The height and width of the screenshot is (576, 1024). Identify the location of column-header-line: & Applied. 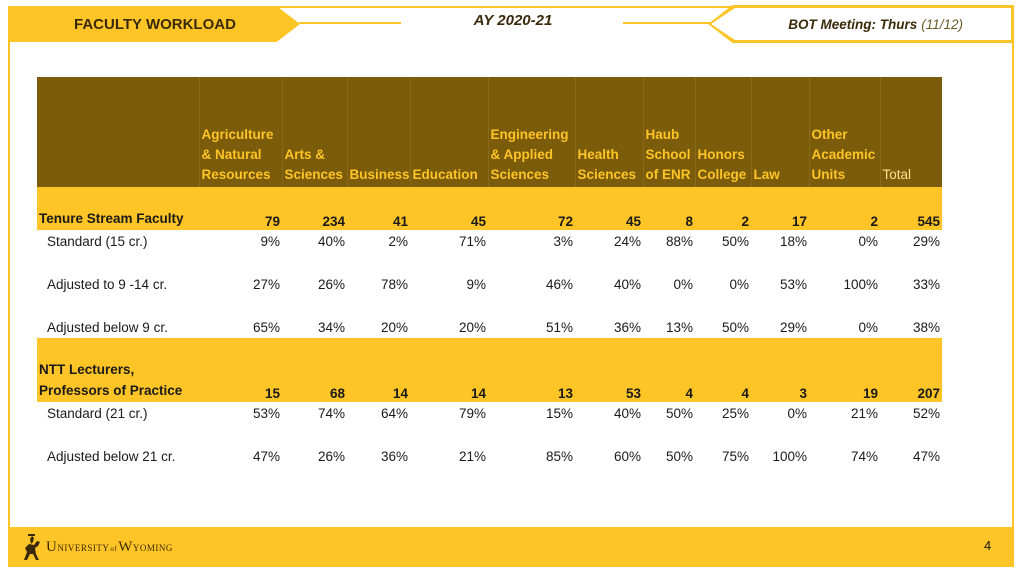
(522, 154).